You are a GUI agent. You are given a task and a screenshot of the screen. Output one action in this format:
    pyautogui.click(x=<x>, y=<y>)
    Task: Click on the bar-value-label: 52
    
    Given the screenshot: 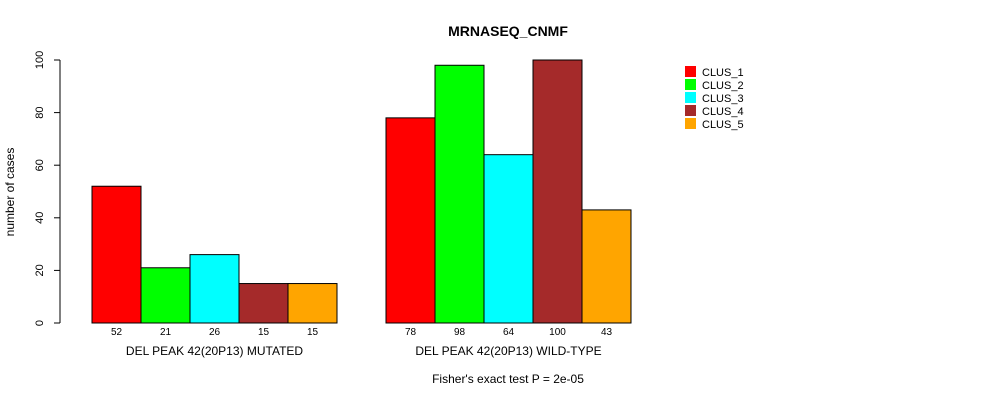 What is the action you would take?
    pyautogui.click(x=117, y=332)
    